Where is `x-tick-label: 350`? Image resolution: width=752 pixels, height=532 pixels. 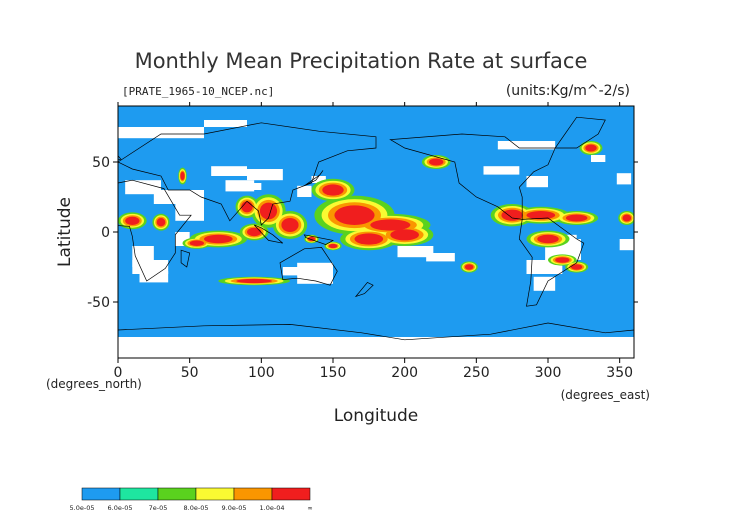 x-tick-label: 350 is located at coordinates (619, 373).